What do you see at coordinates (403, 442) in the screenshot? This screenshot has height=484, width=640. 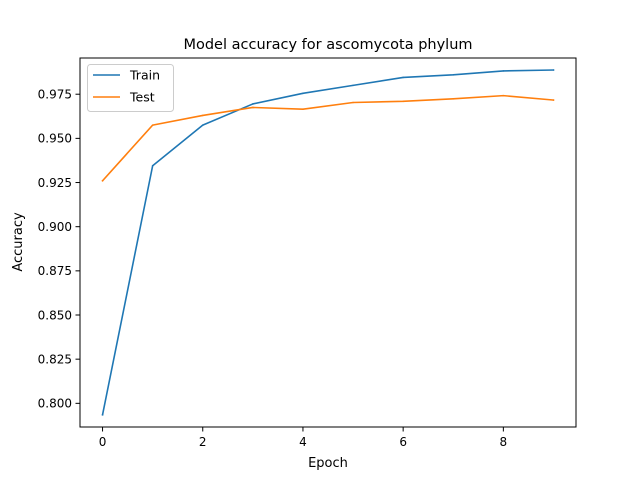 I see `x-tick-label: 6` at bounding box center [403, 442].